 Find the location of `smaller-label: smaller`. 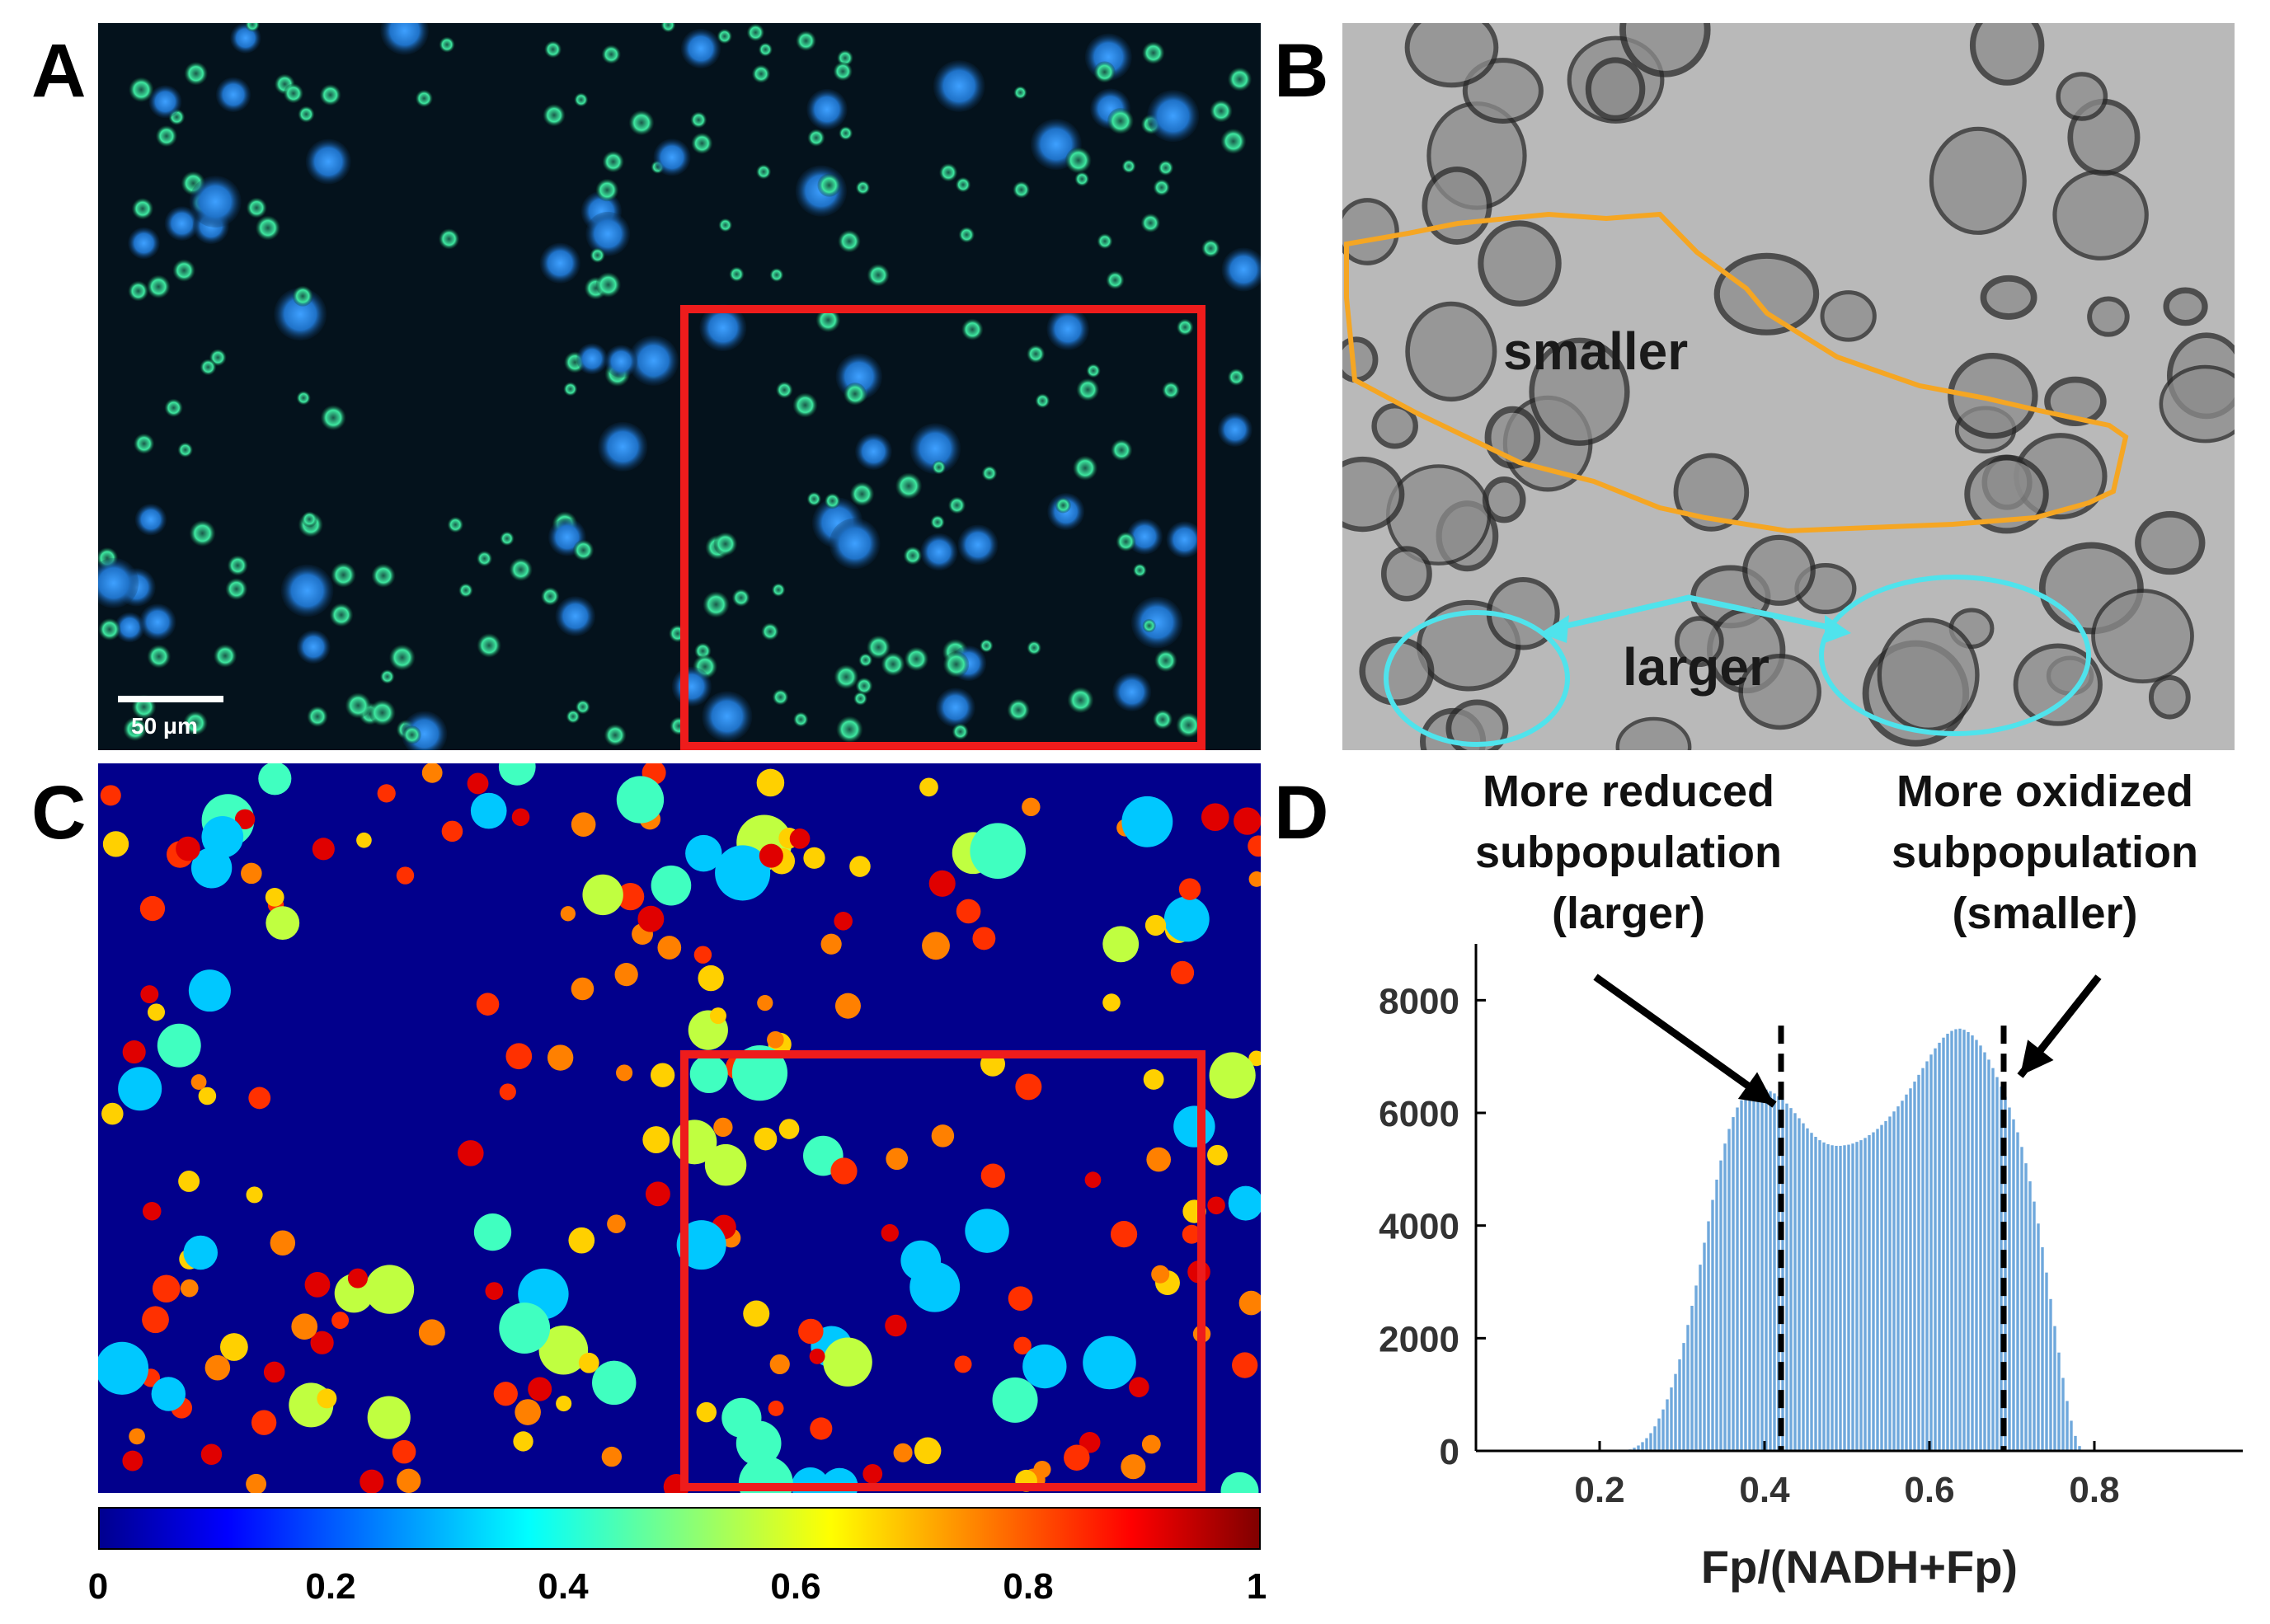

smaller-label: smaller is located at coordinates (1595, 352).